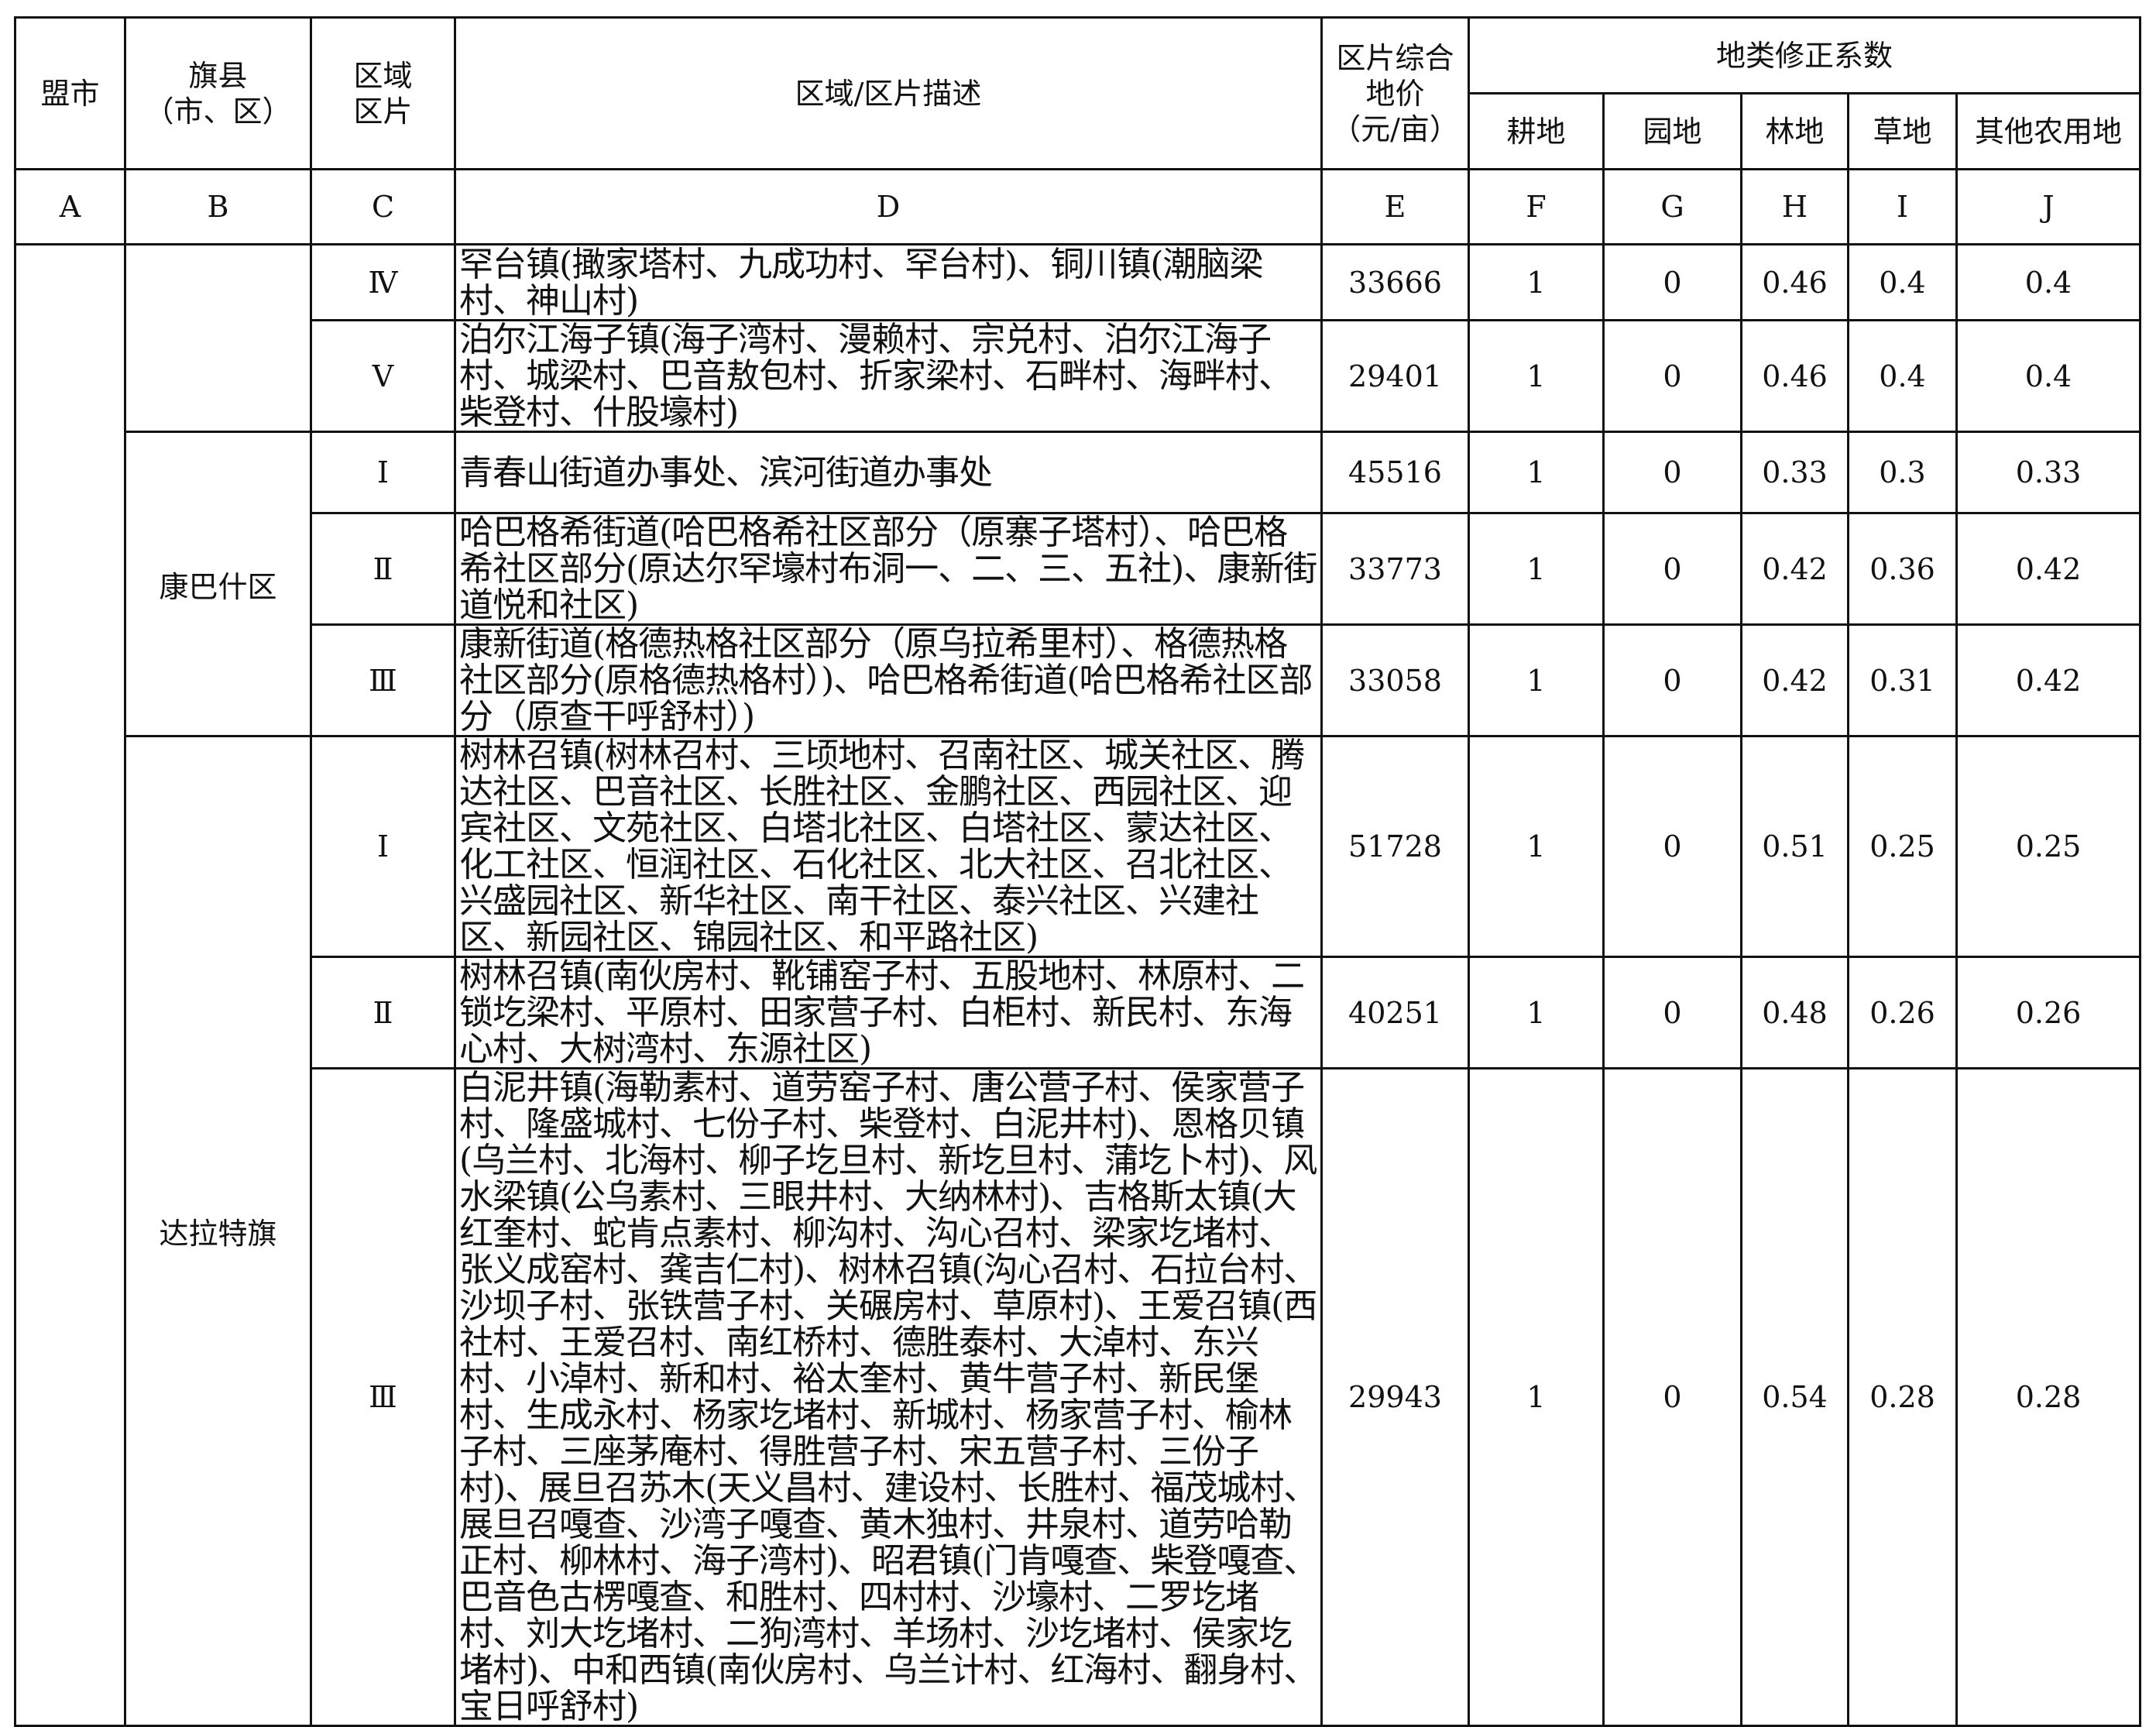 This screenshot has height=1727, width=2156. I want to click on header-coefficient-group: 地类修正系数, so click(1804, 55).